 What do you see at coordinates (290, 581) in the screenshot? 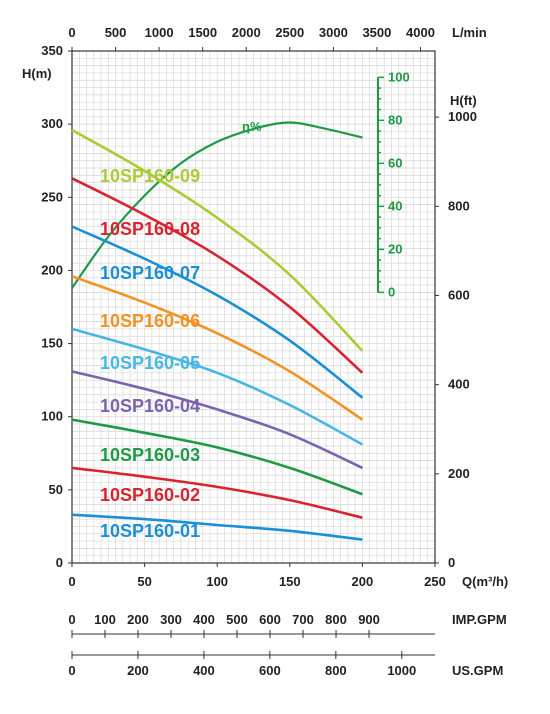
I see `x-tick-label: 150` at bounding box center [290, 581].